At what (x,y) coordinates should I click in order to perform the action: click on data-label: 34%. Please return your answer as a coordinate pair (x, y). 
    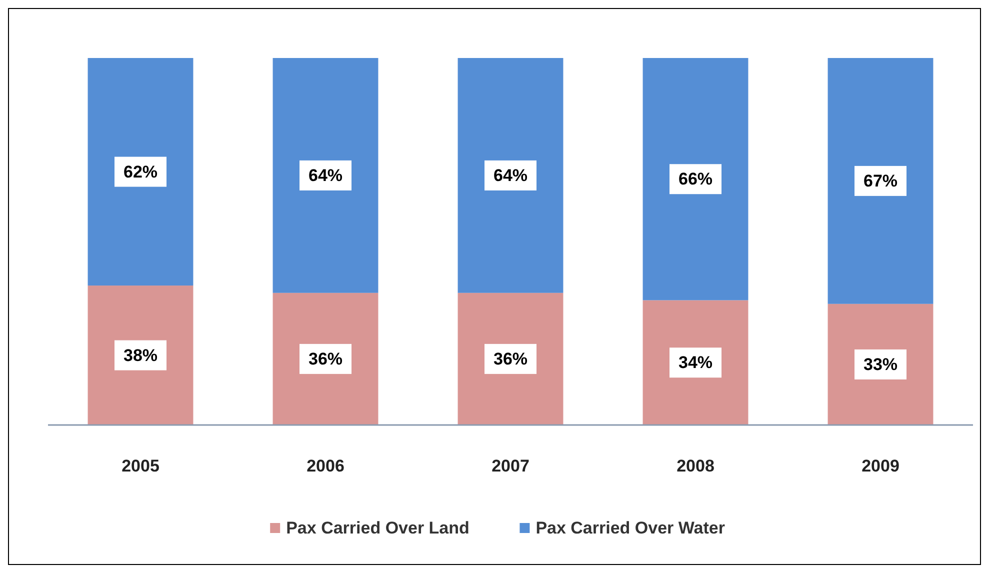
    Looking at the image, I should click on (695, 362).